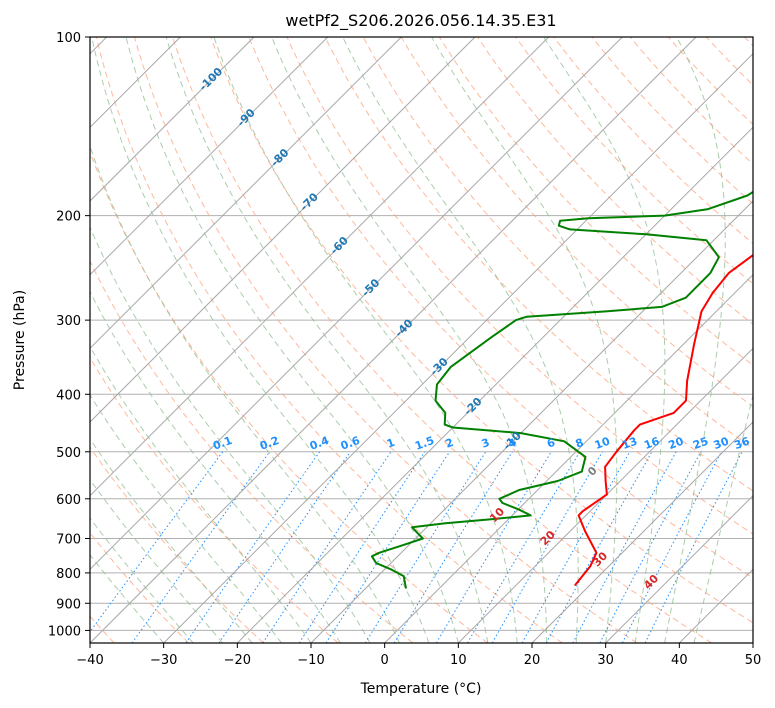 The height and width of the screenshot is (708, 775). I want to click on y-tick-label: 200, so click(68, 217).